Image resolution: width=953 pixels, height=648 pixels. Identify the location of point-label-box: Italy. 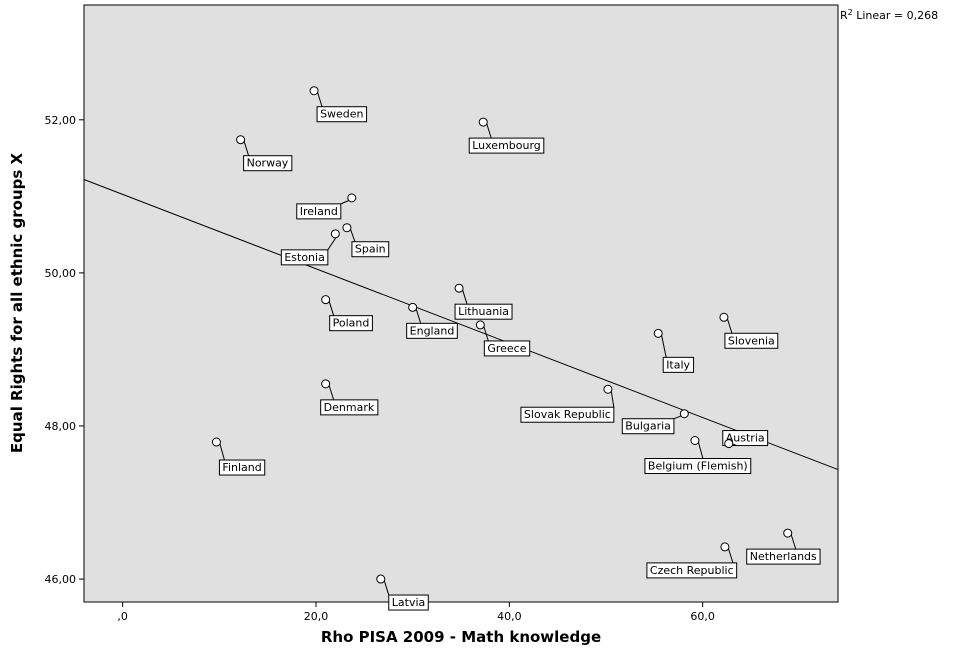
(678, 364).